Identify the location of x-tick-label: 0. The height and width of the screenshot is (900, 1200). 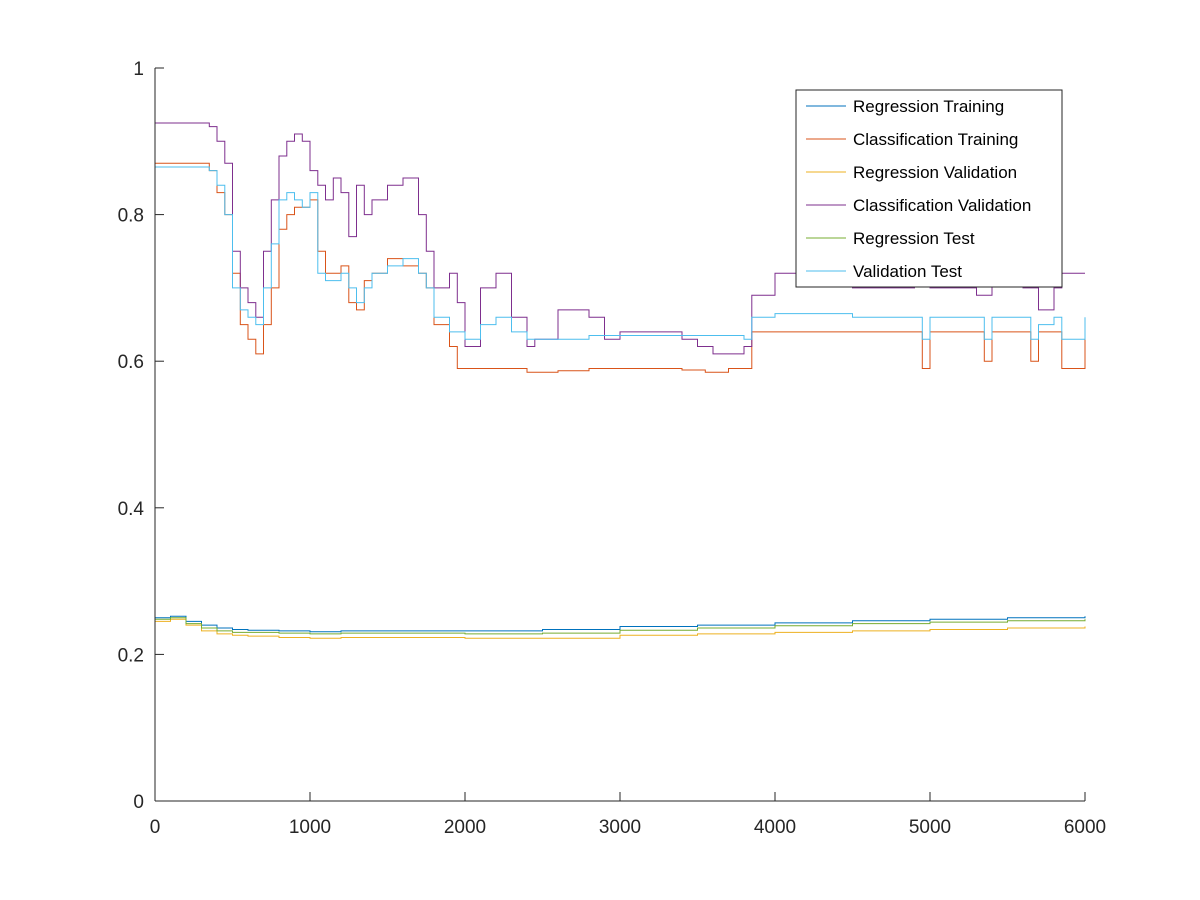
(155, 827).